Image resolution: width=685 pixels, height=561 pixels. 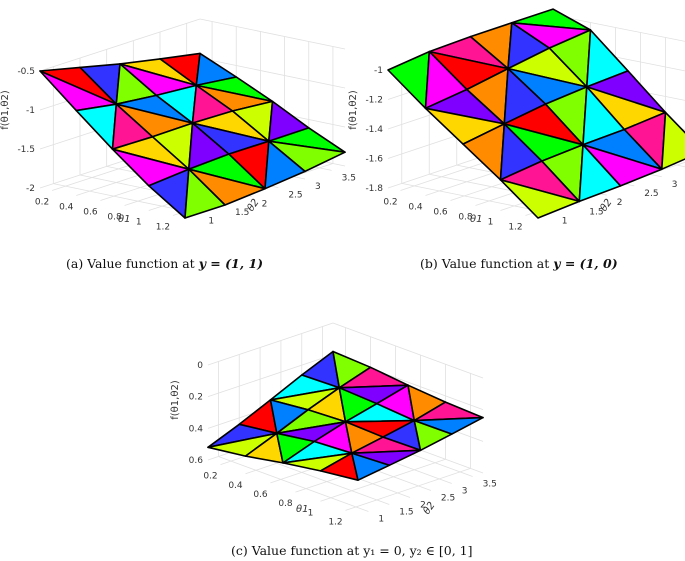 I want to click on z-tick-label: -1.6, so click(x=374, y=160).